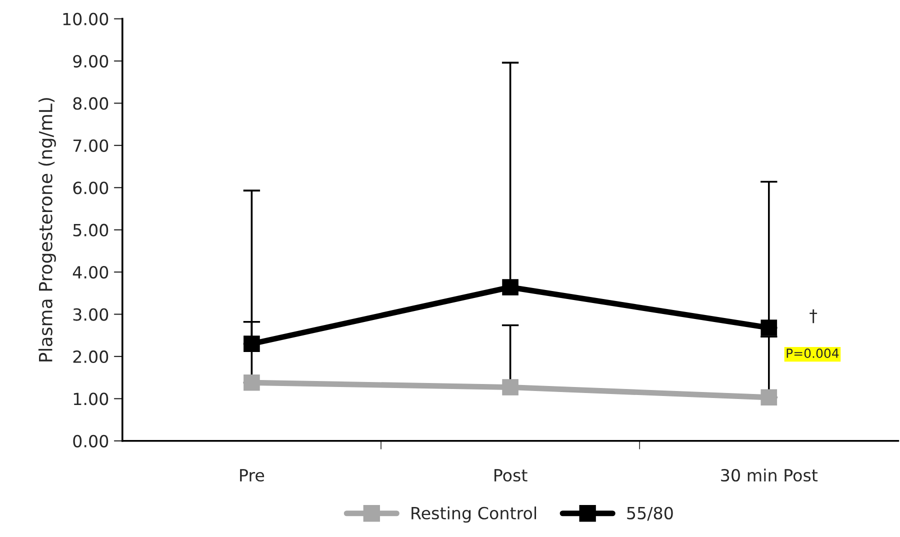  What do you see at coordinates (85, 19) in the screenshot?
I see `y-tick-label: 10.00` at bounding box center [85, 19].